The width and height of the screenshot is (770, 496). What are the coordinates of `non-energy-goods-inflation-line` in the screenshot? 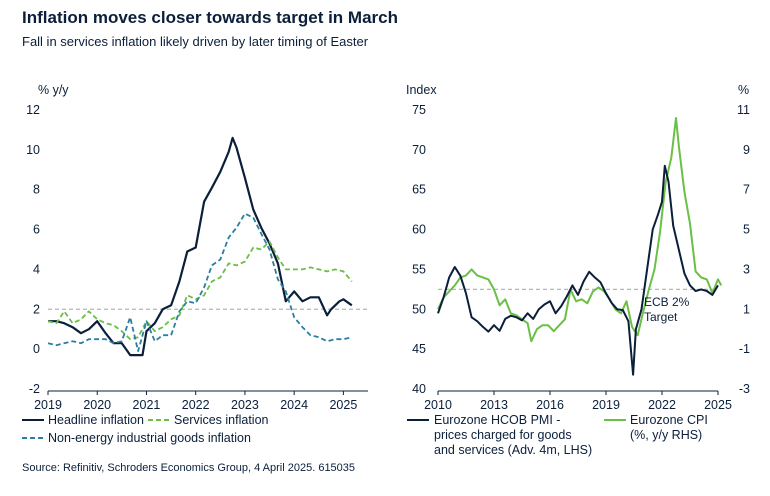 It's located at (200, 282).